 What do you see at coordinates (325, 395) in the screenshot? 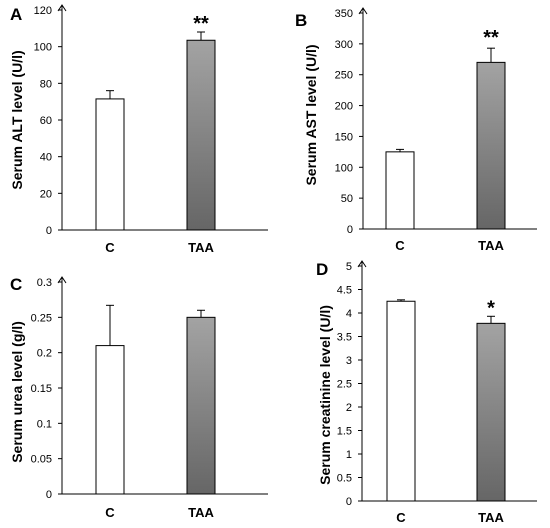
I see `y-axis-label: Serum creatinine level (U/l)` at bounding box center [325, 395].